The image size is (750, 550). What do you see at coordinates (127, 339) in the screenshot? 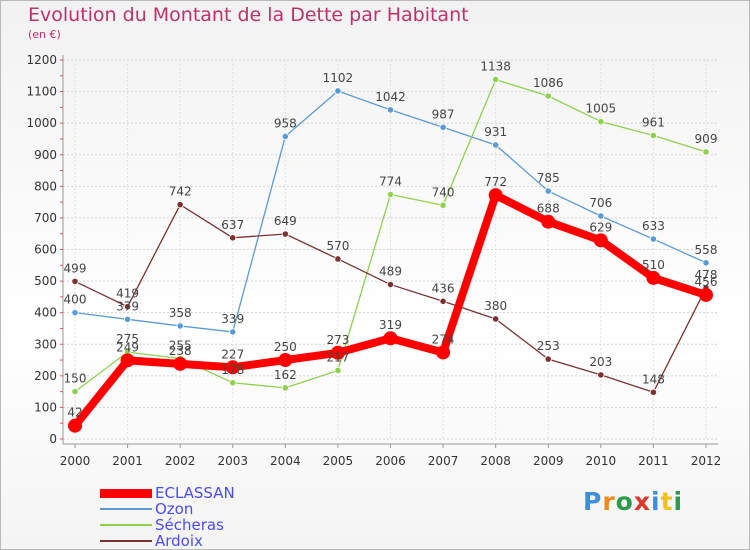
I see `data-label: 275` at bounding box center [127, 339].